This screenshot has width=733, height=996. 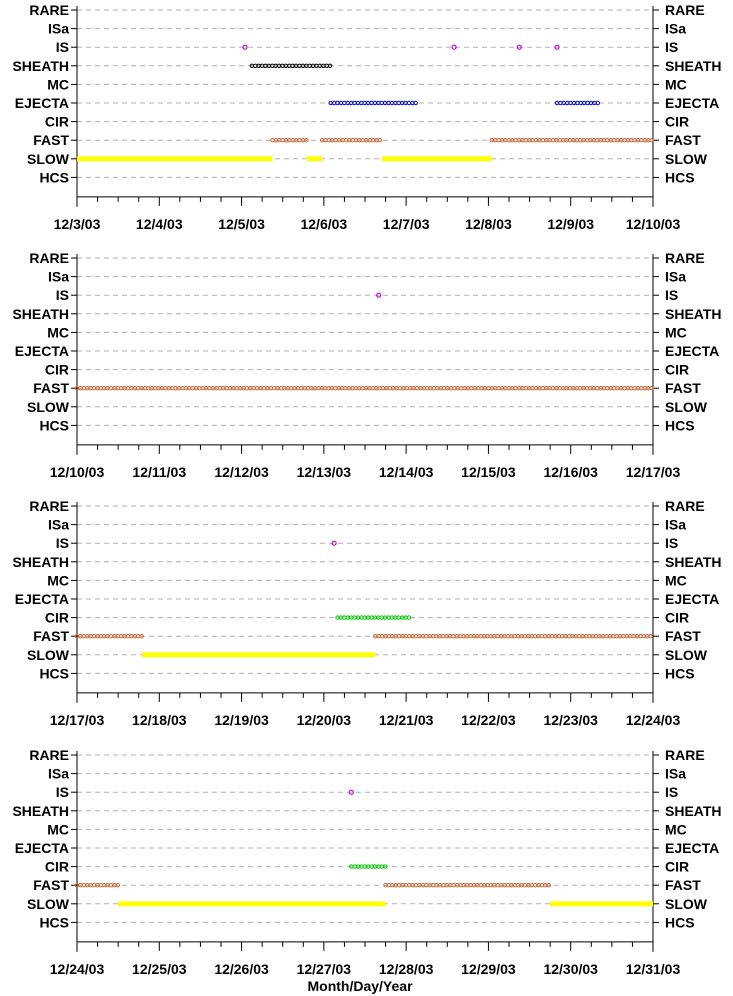 I want to click on x-tick-label: 12/3/03, so click(x=77, y=224).